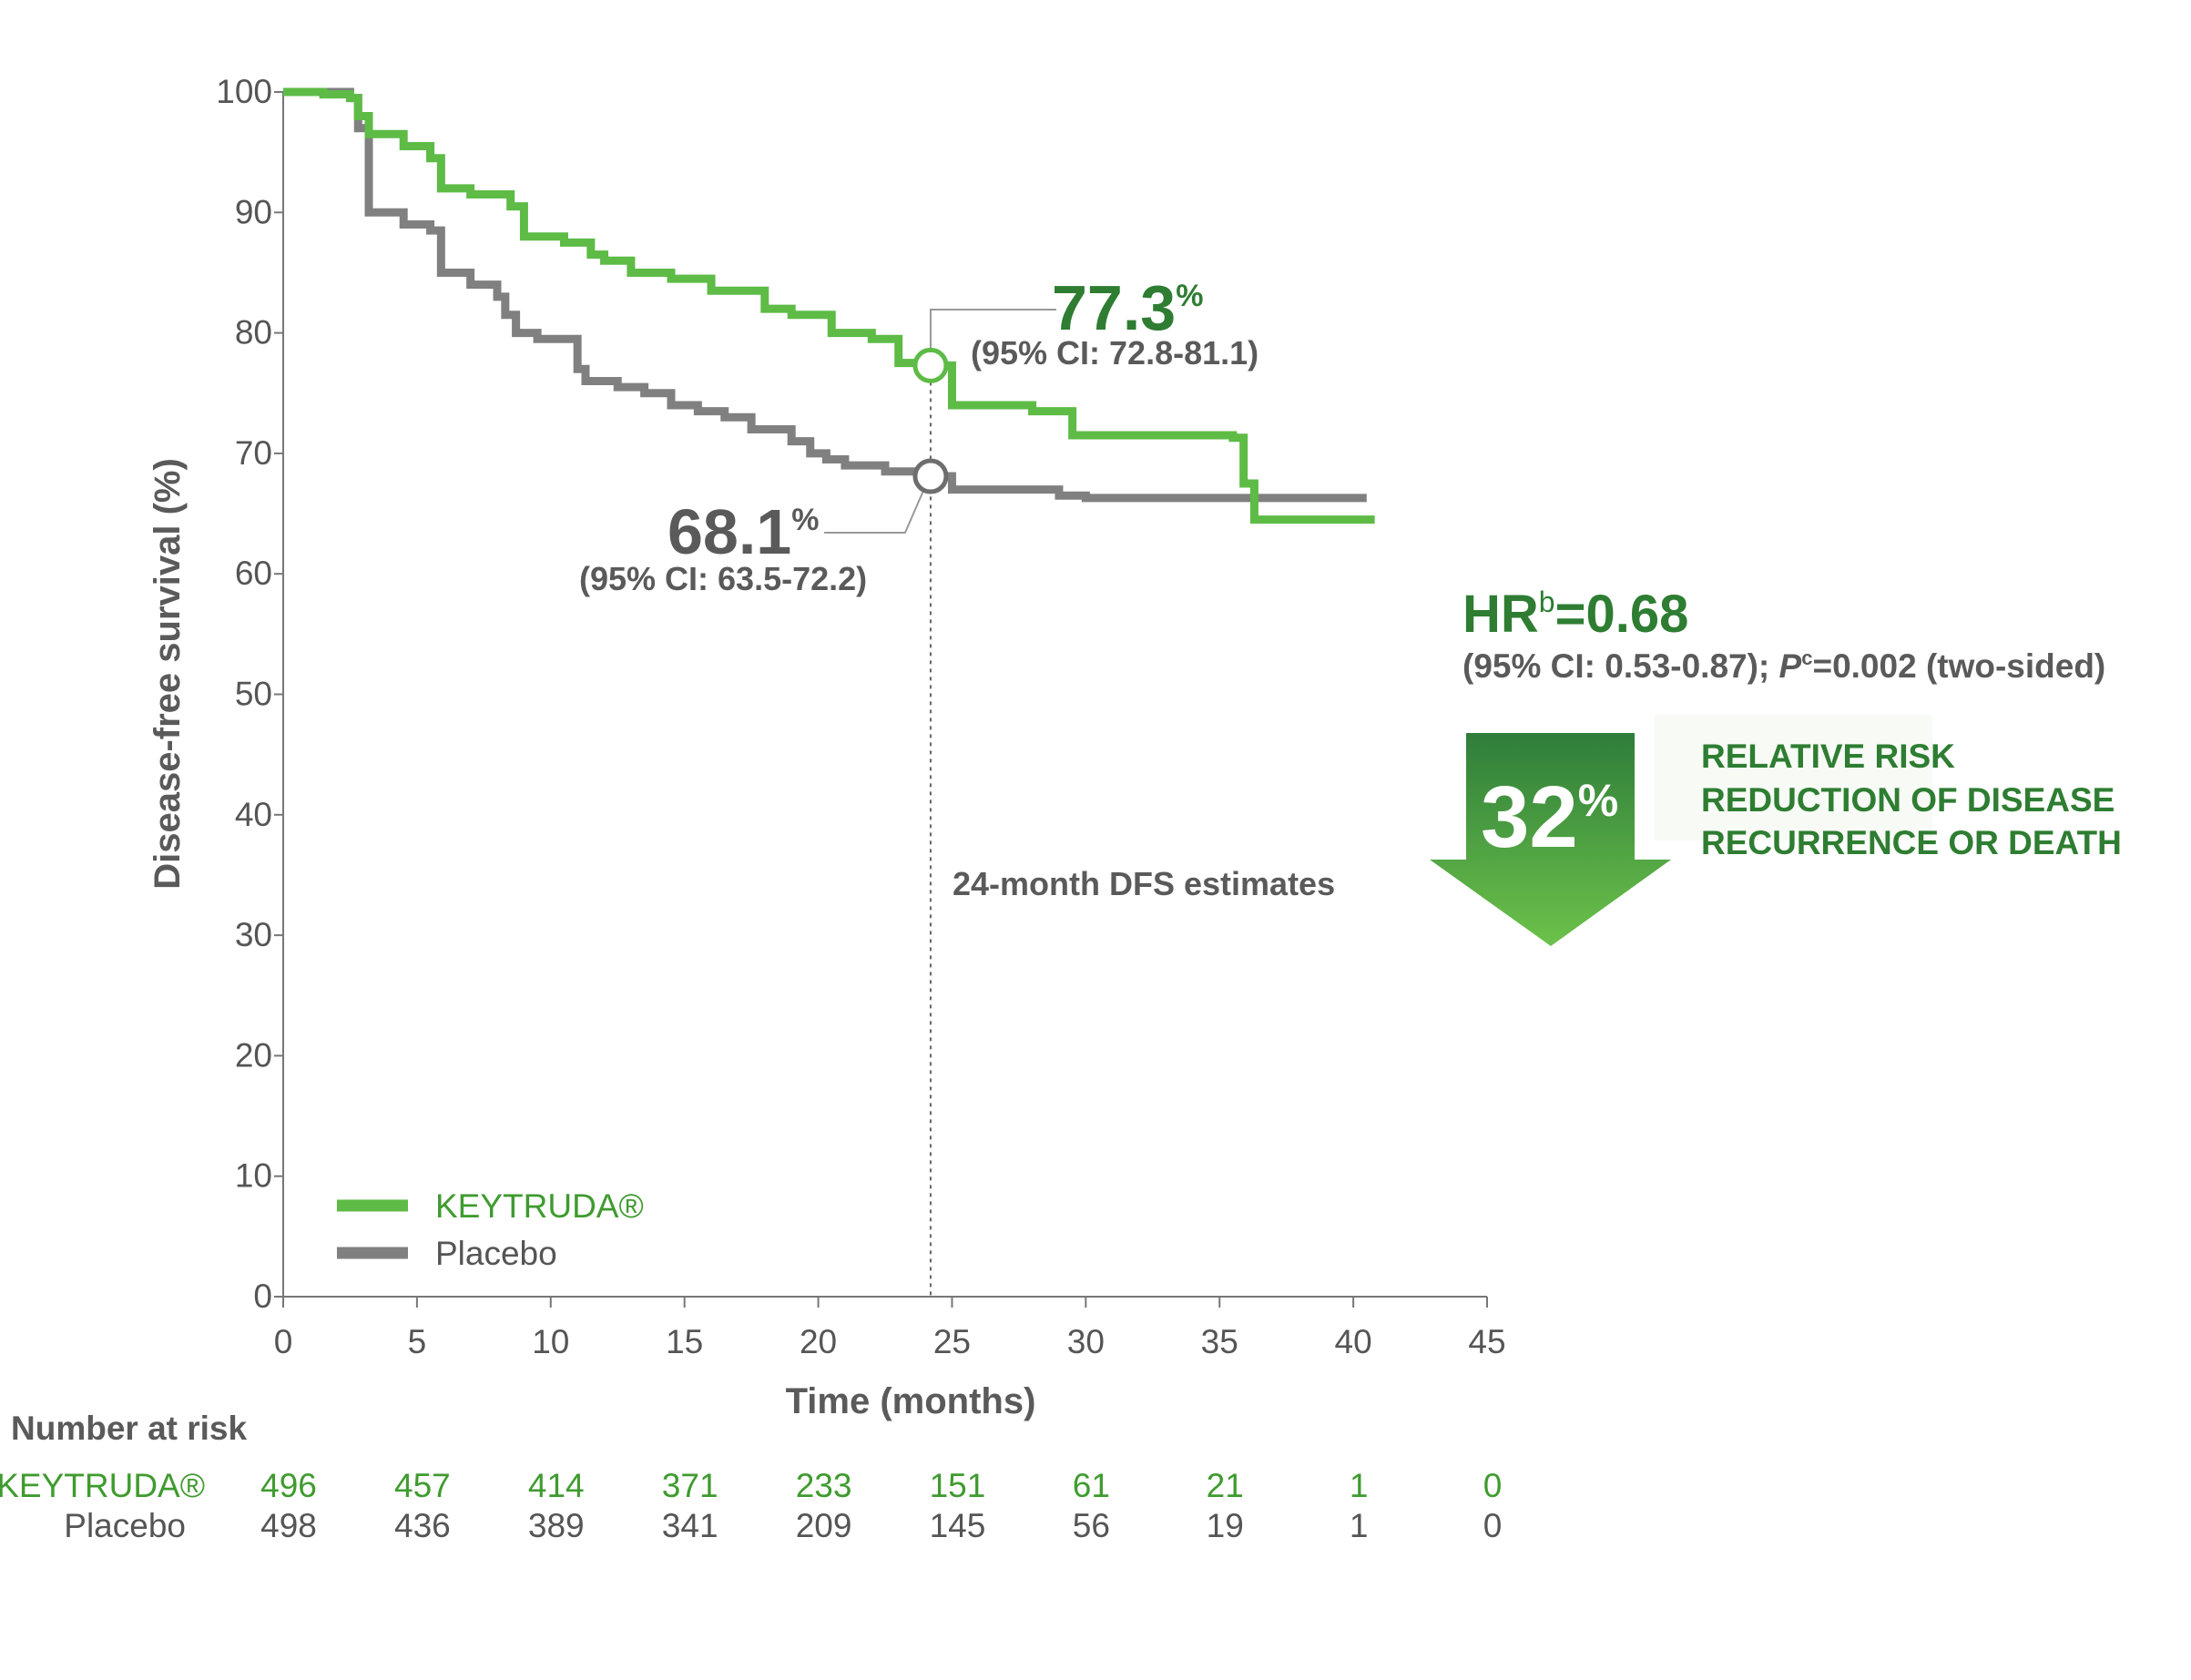 The height and width of the screenshot is (1680, 2191). Describe the element at coordinates (952, 1341) in the screenshot. I see `x-tick-label: 25` at that location.